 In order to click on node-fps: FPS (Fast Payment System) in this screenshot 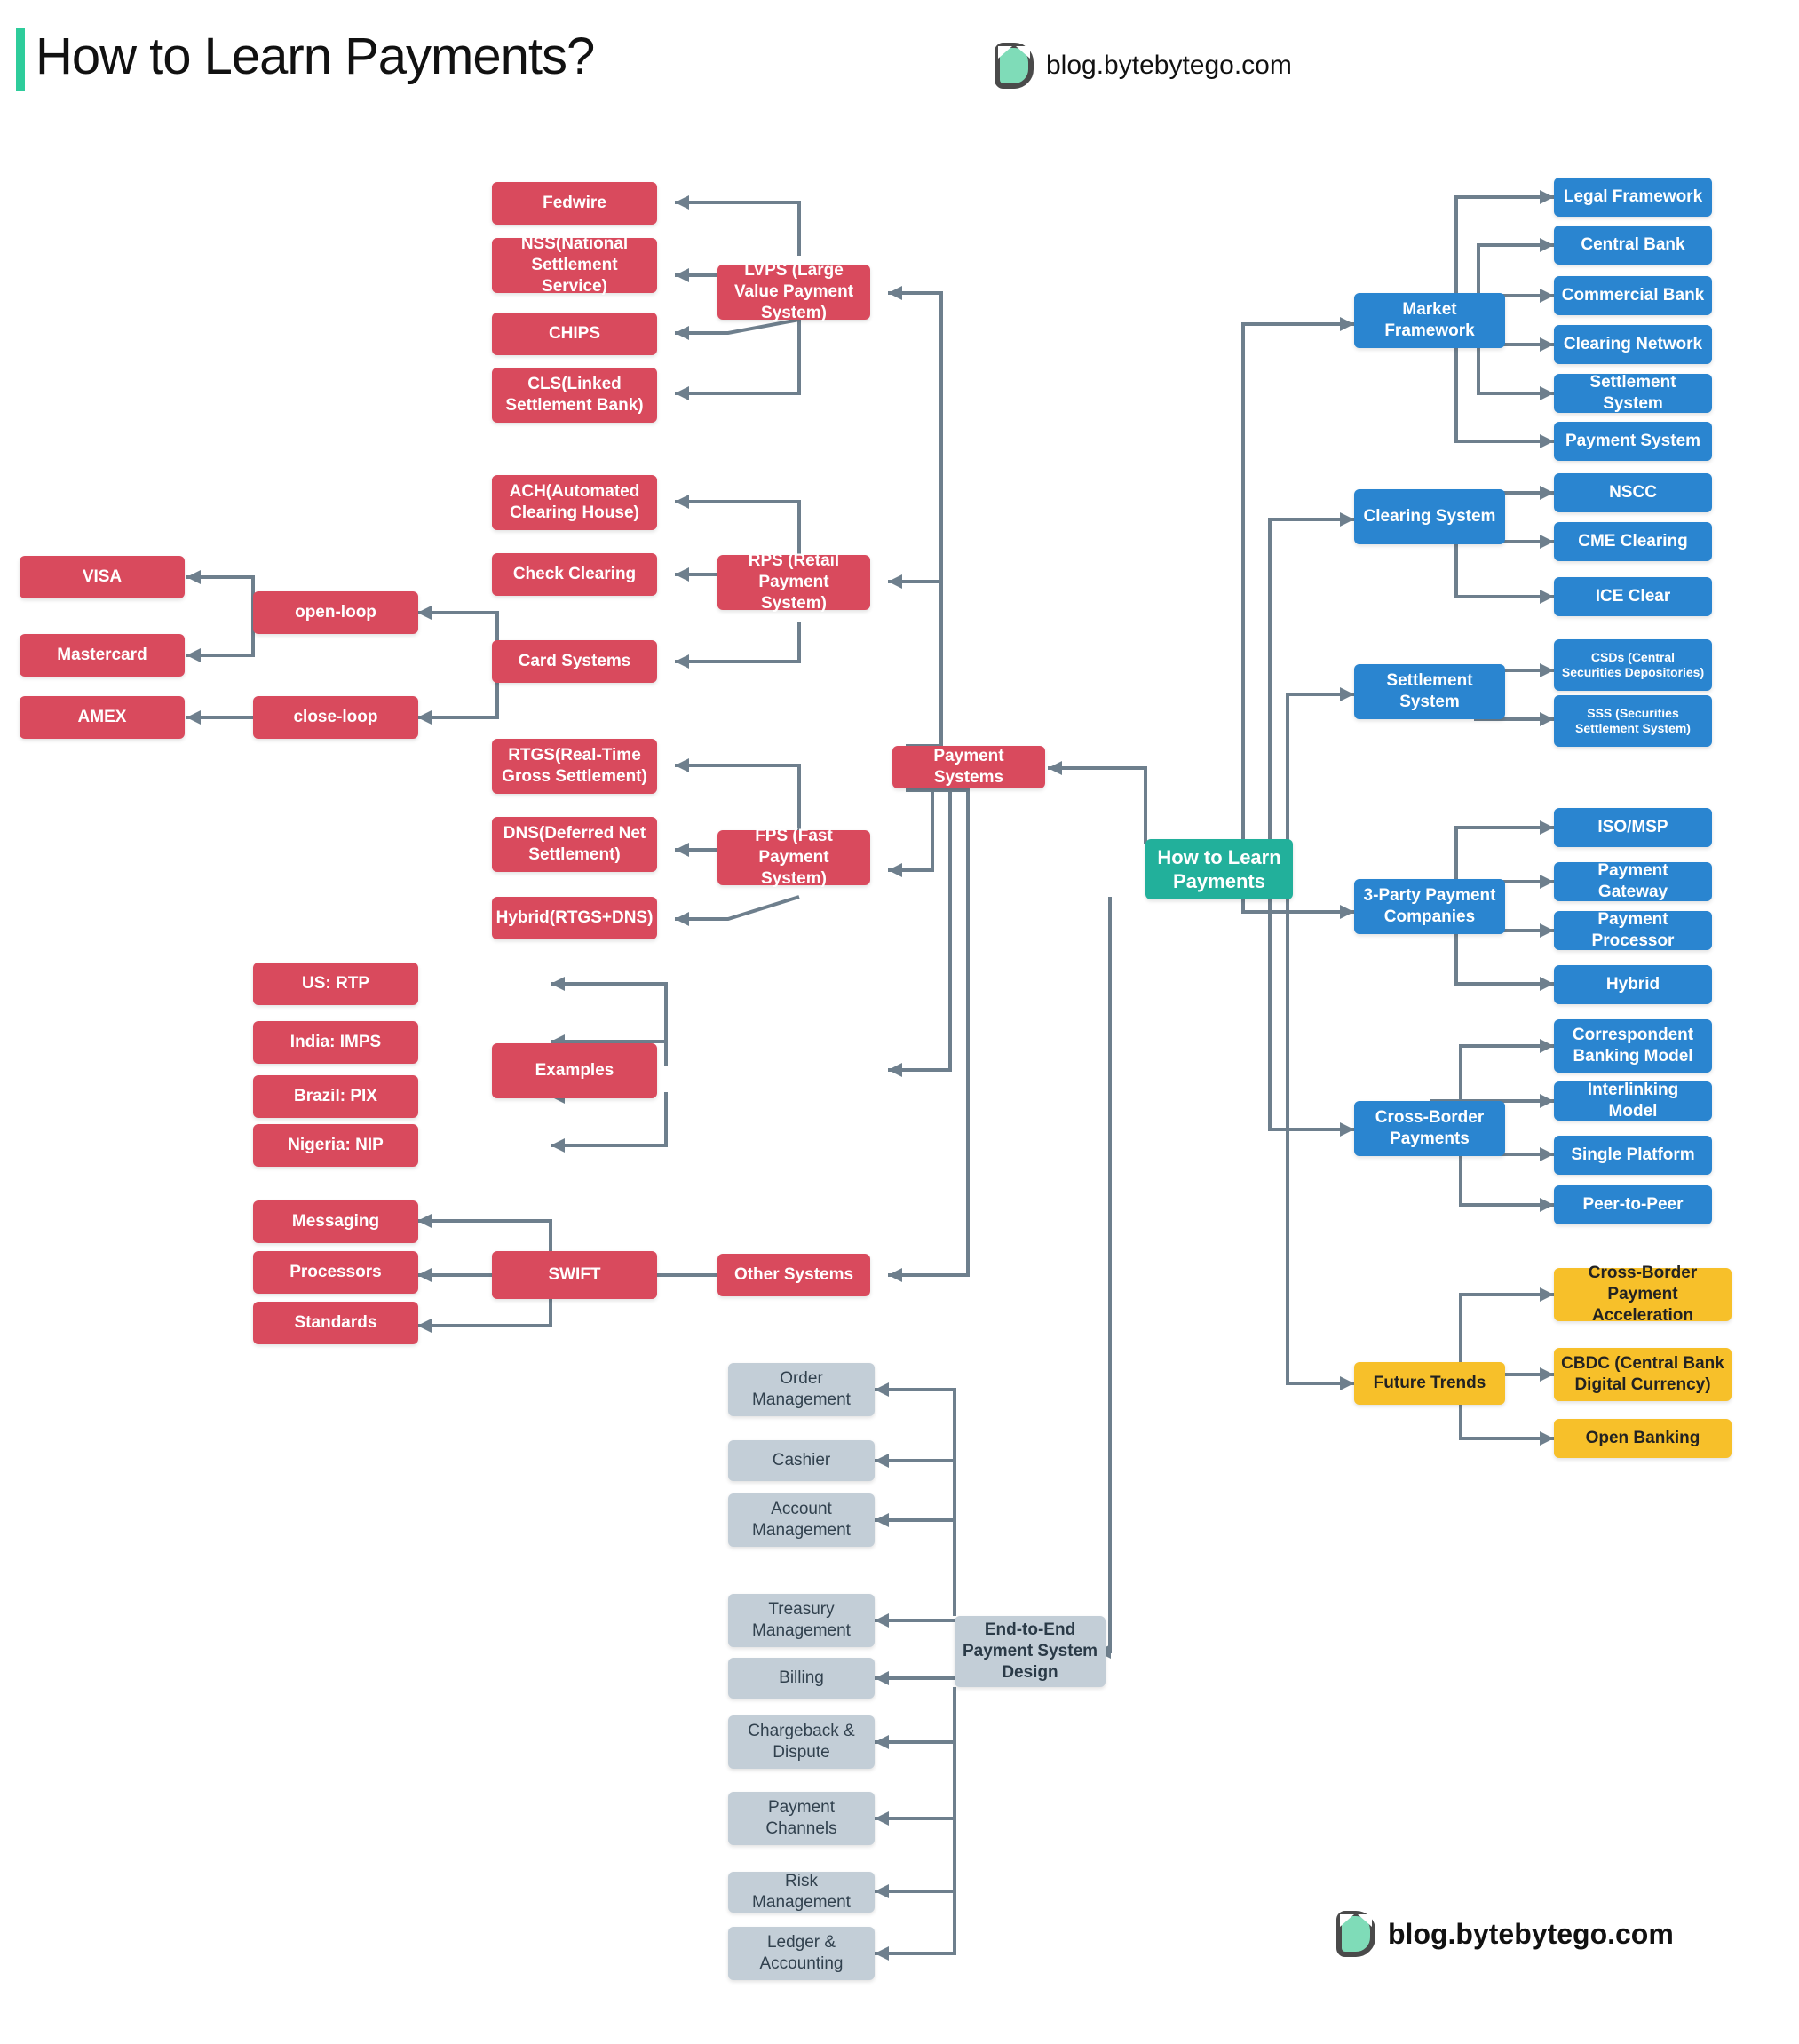, I will do `click(793, 857)`.